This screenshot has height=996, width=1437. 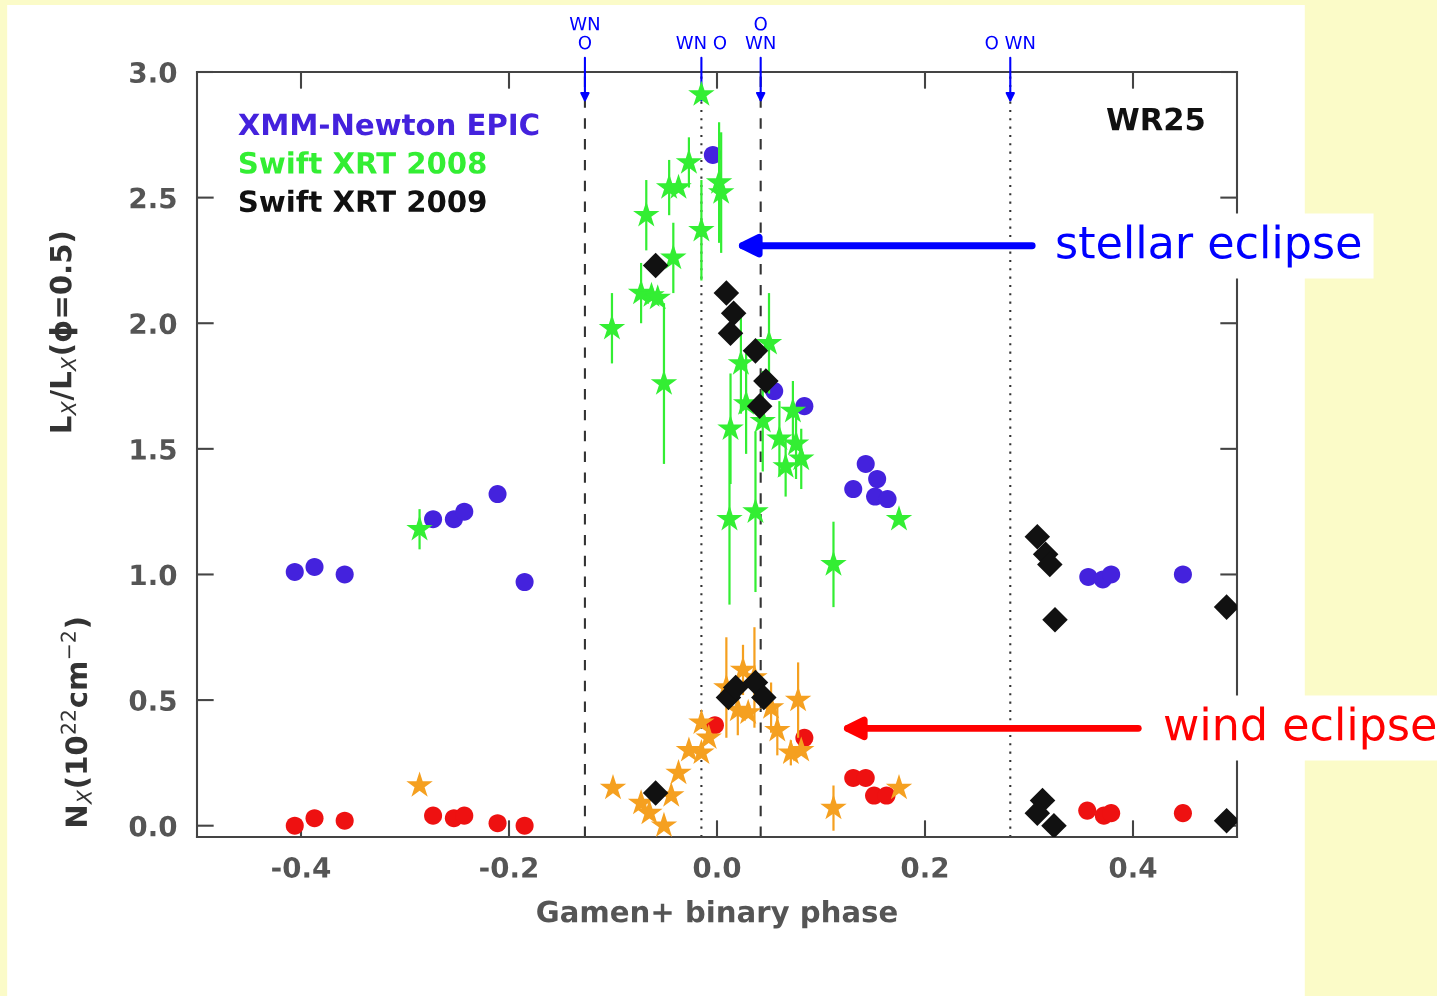 I want to click on annotation: wind eclipse, so click(x=1300, y=728).